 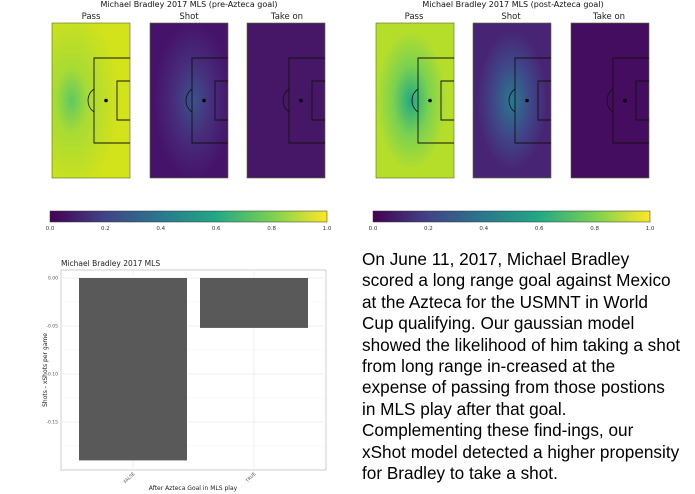 I want to click on bar-false, so click(x=133, y=369).